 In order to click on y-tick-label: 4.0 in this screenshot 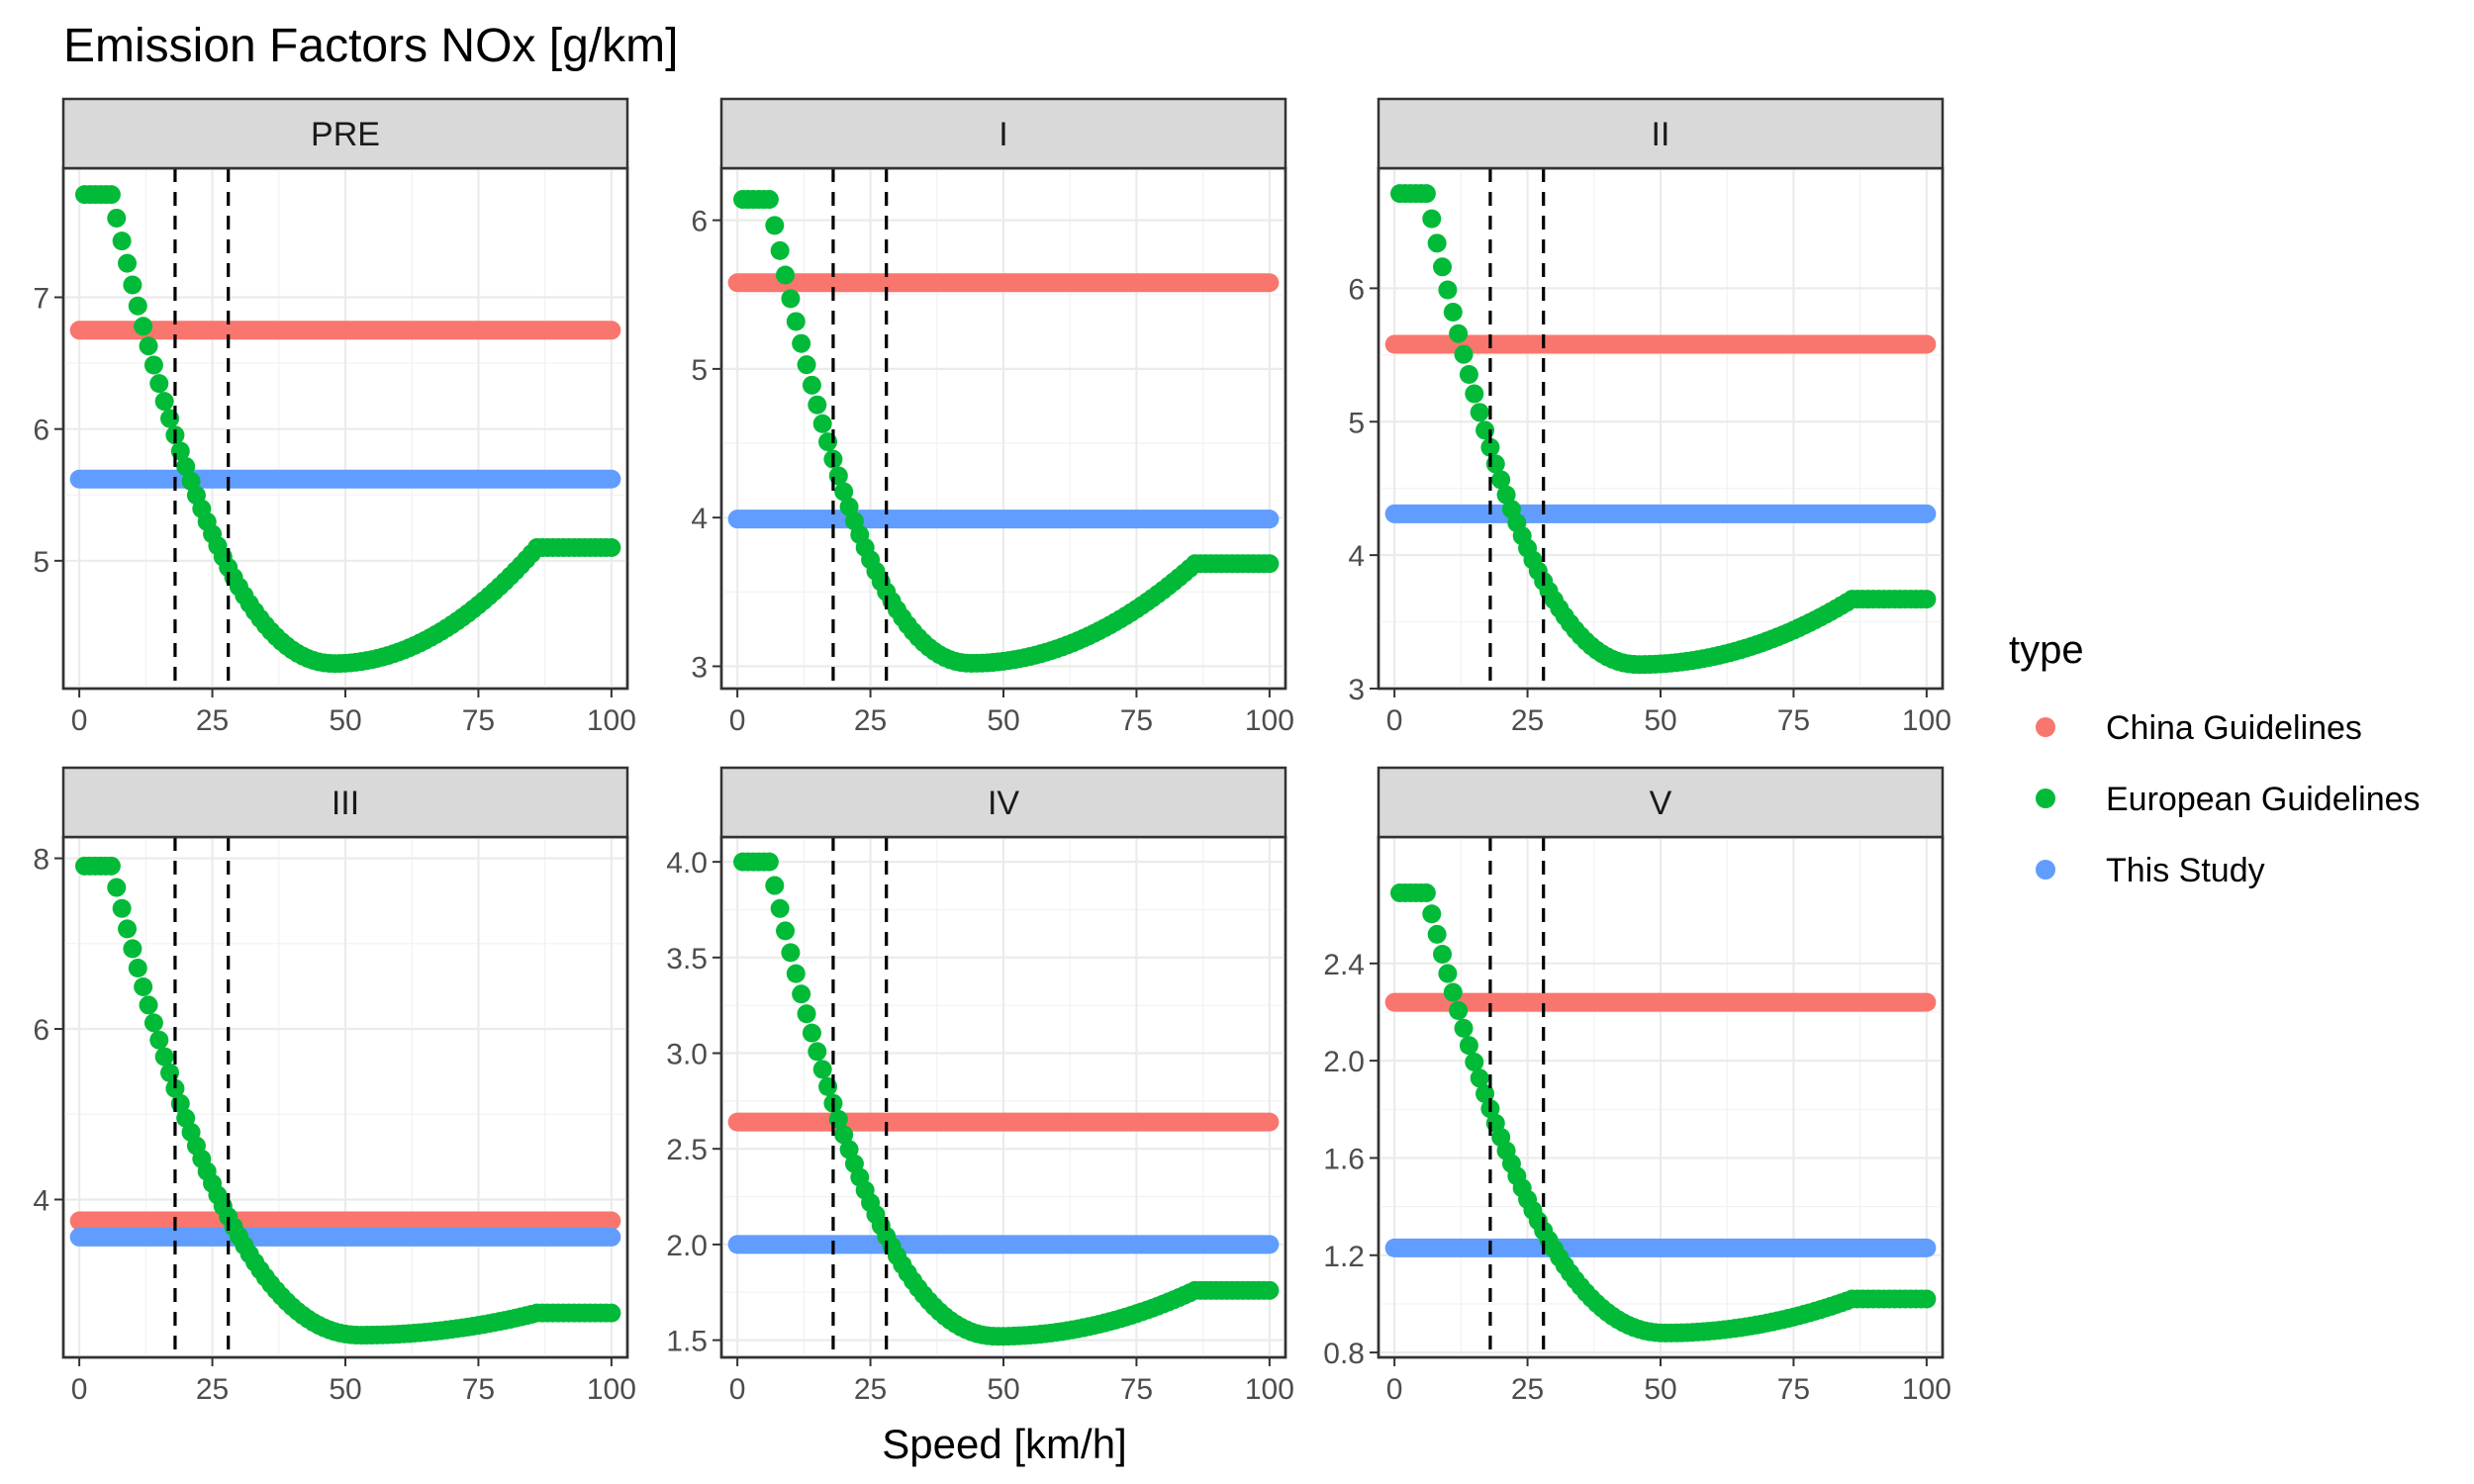, I will do `click(687, 863)`.